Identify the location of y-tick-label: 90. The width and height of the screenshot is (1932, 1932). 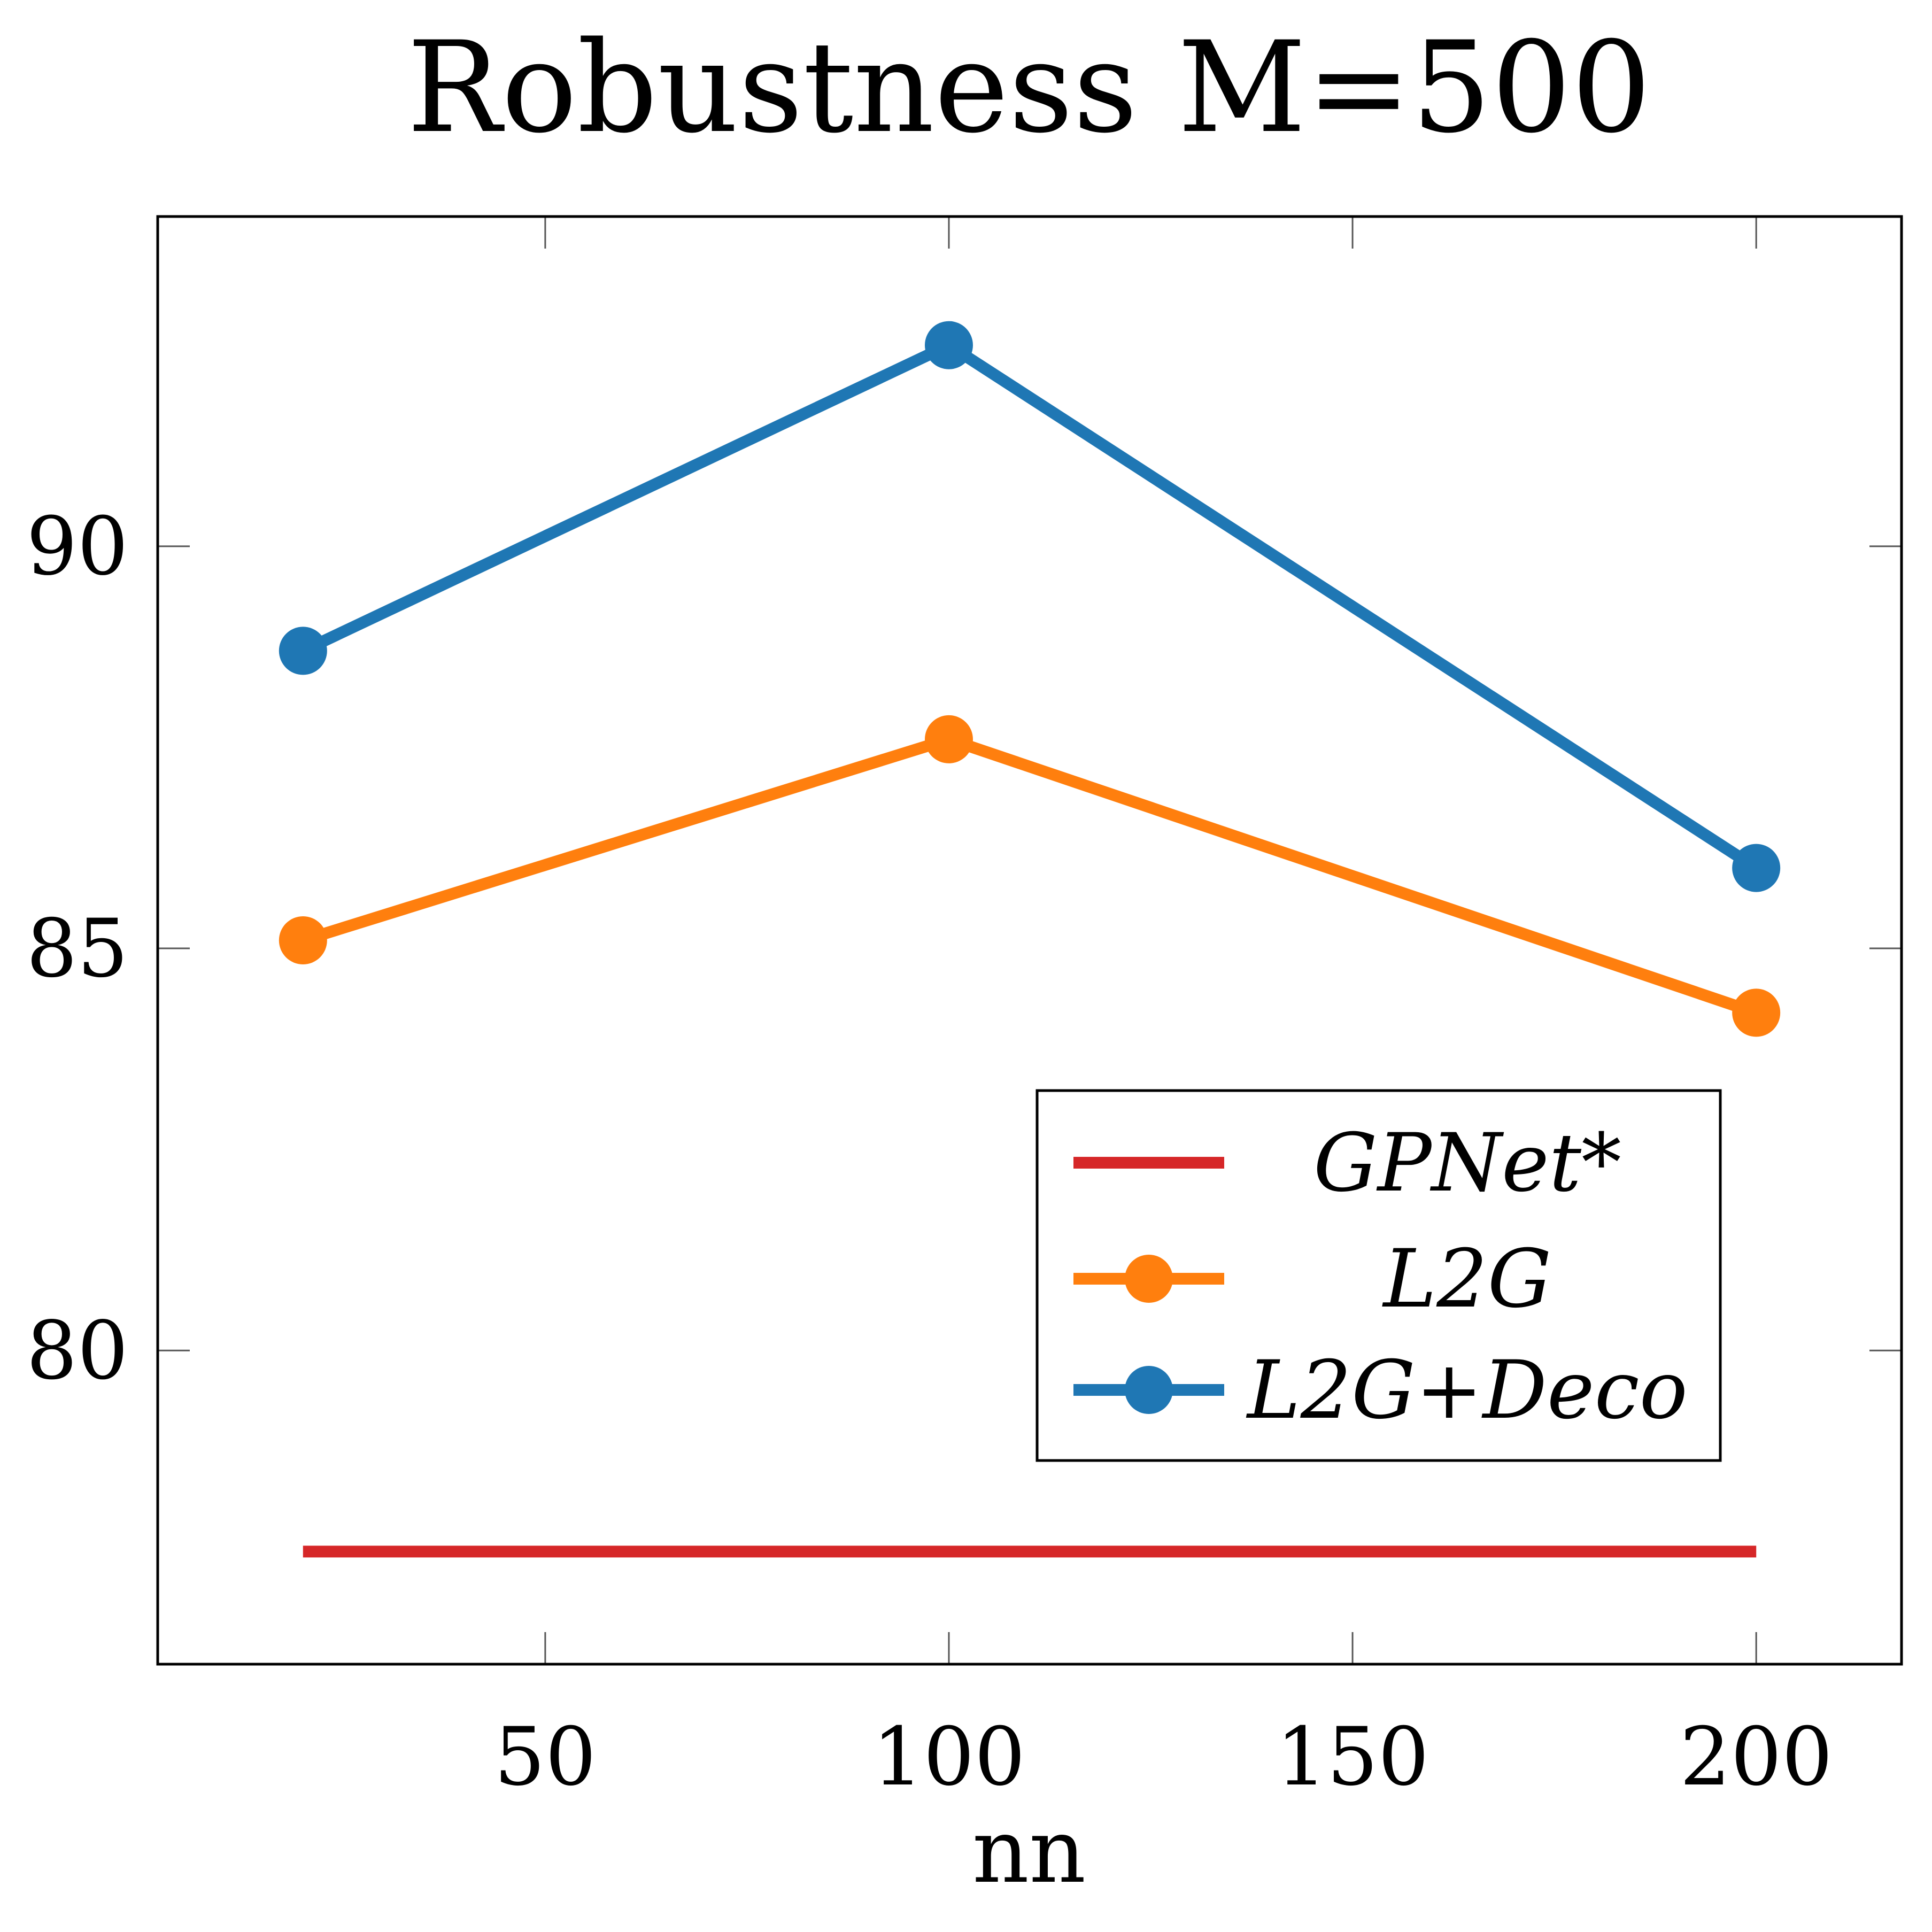
(77, 546).